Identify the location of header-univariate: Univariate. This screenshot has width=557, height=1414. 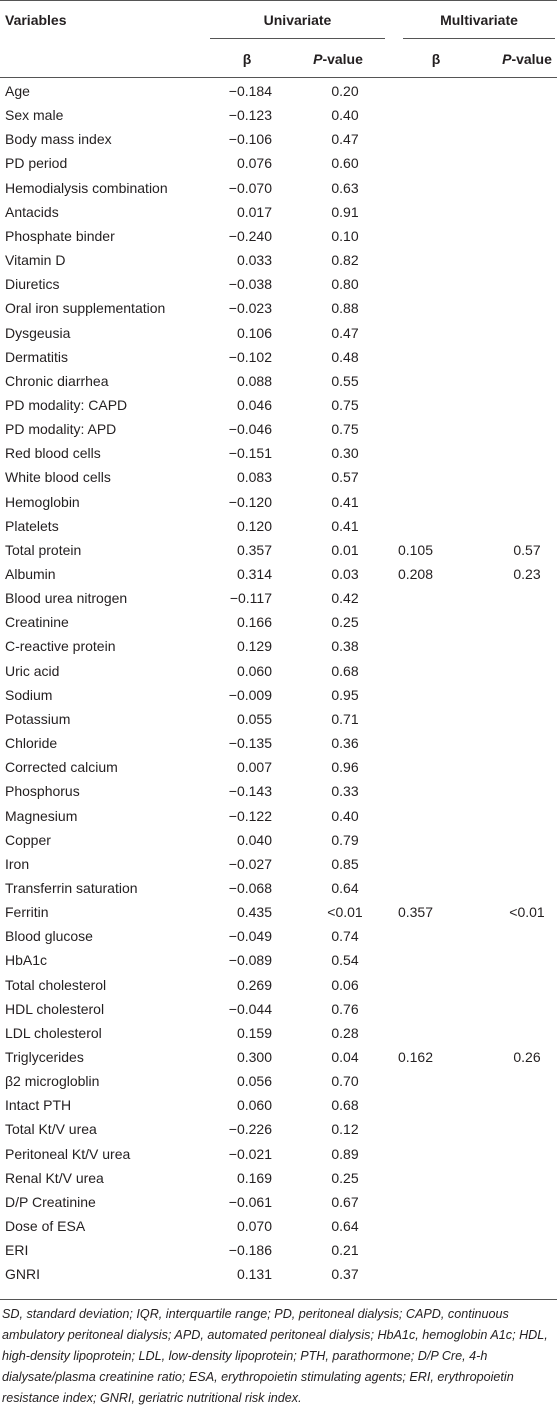
(297, 20).